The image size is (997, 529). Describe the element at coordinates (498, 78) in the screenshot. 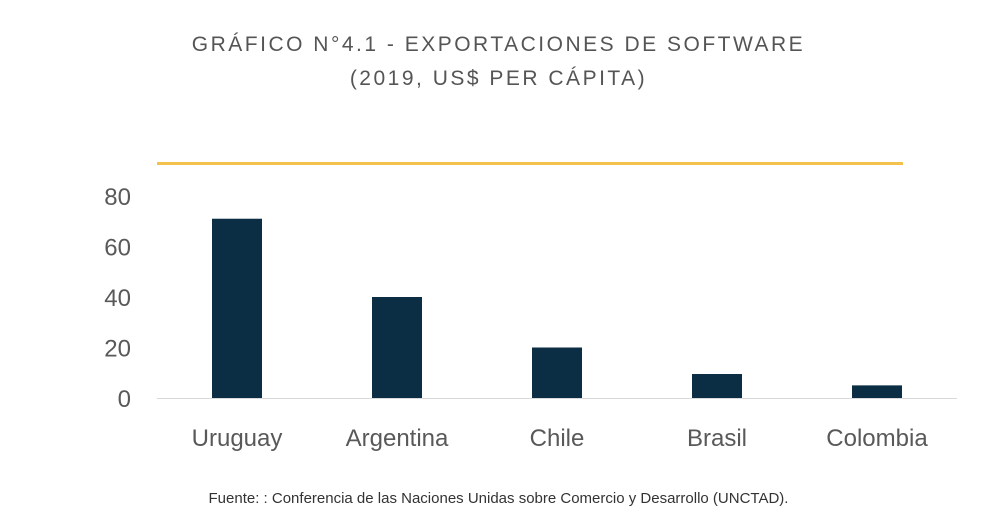

I see `chart-title-line-2: (2019, US$ PER CÁPITA)` at that location.